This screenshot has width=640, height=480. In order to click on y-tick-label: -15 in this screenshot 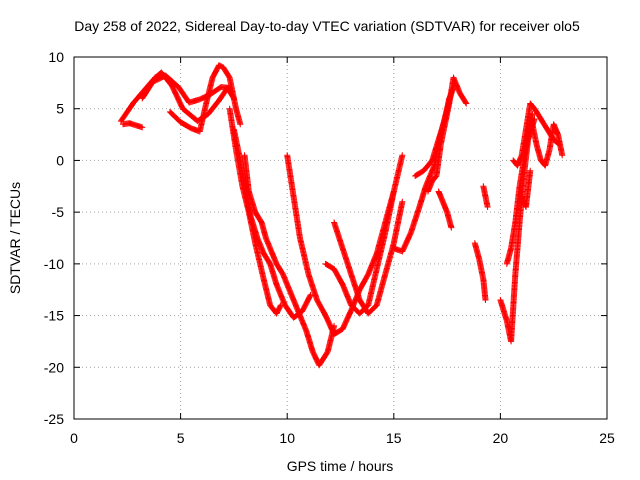, I will do `click(54, 316)`.